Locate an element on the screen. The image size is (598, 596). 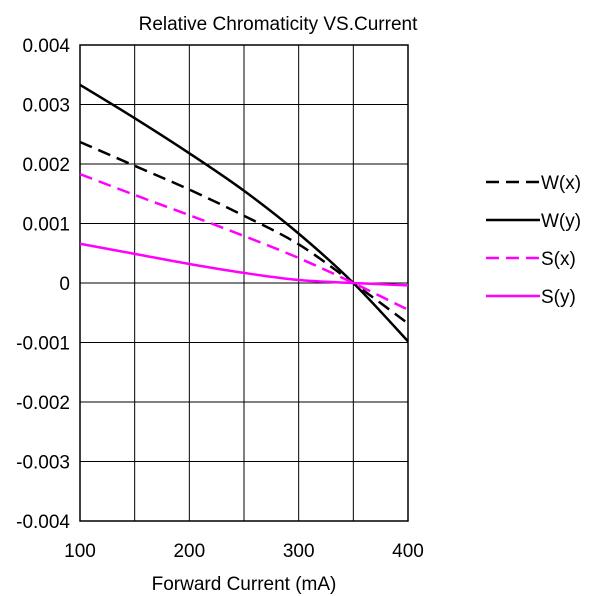
x-tick-label: 300 is located at coordinates (299, 551).